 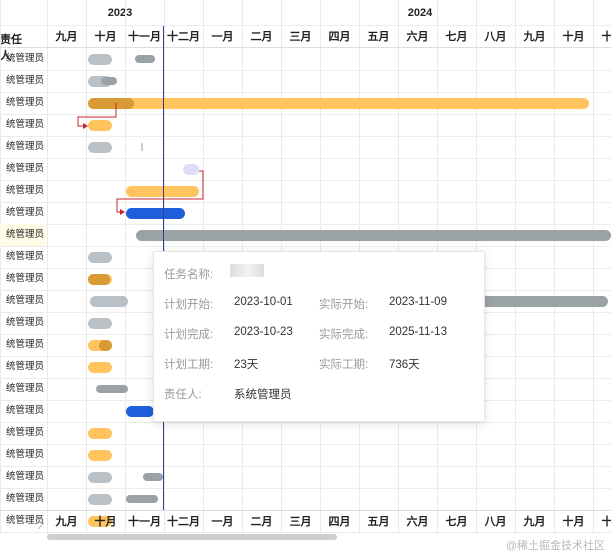 I want to click on header-month-4: 一月, so click(x=222, y=37).